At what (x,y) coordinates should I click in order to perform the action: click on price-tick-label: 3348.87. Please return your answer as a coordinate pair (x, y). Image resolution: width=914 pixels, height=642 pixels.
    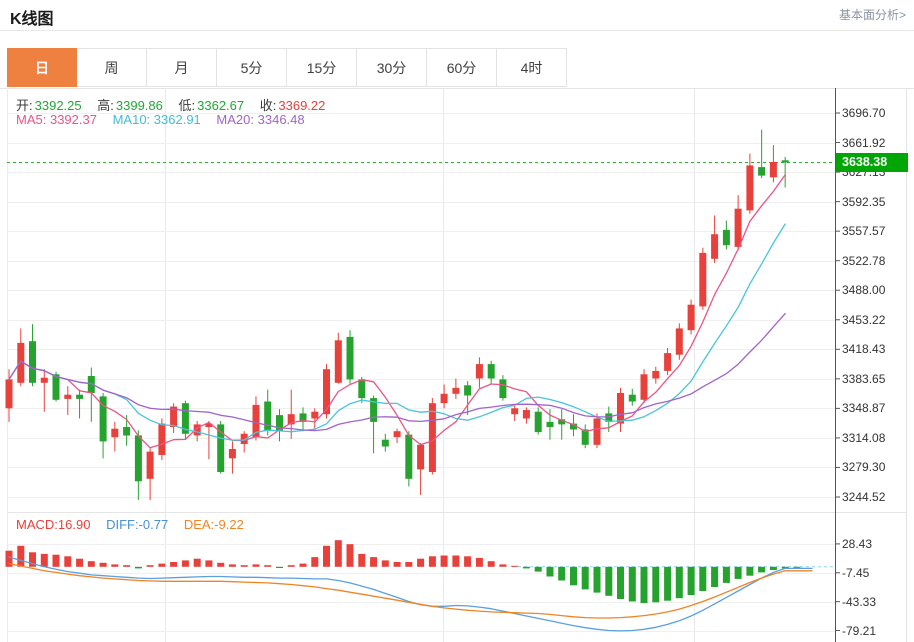
    Looking at the image, I should click on (864, 408).